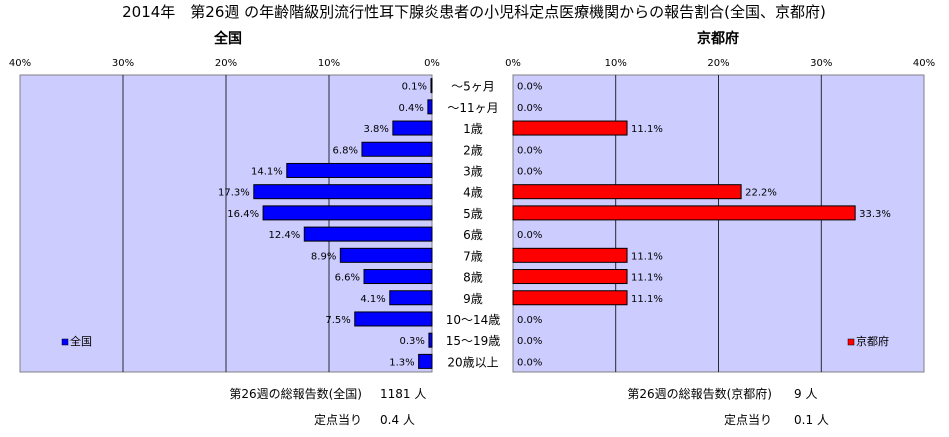 Image resolution: width=949 pixels, height=437 pixels. Describe the element at coordinates (20, 63) in the screenshot. I see `left-tick-label: 40%` at that location.